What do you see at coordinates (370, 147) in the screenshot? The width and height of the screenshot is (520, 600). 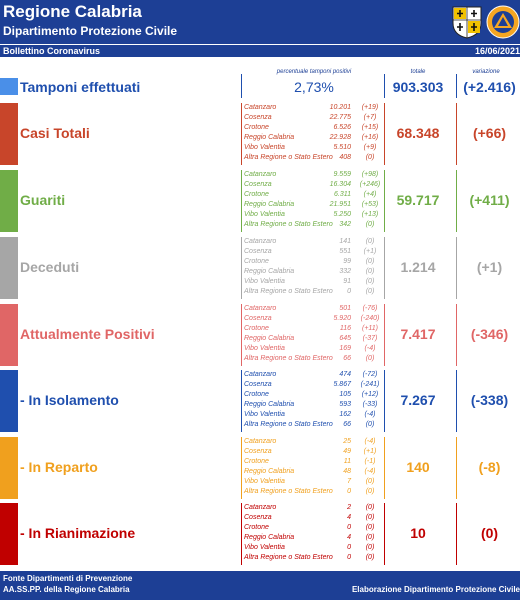 I see `province-delta: (+9)` at bounding box center [370, 147].